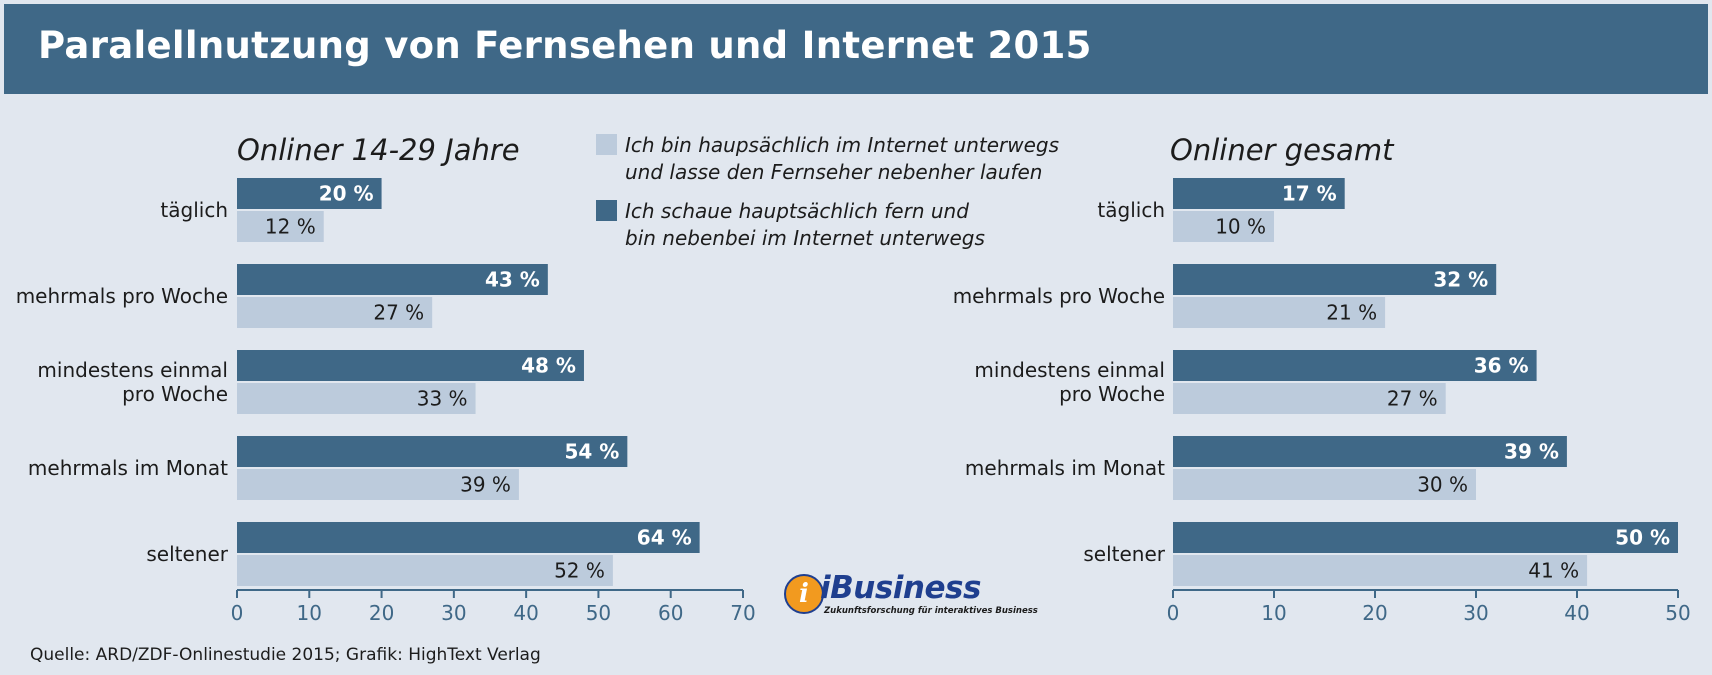 This screenshot has height=675, width=1712. What do you see at coordinates (346, 194) in the screenshot?
I see `young-value-label: 20 %` at bounding box center [346, 194].